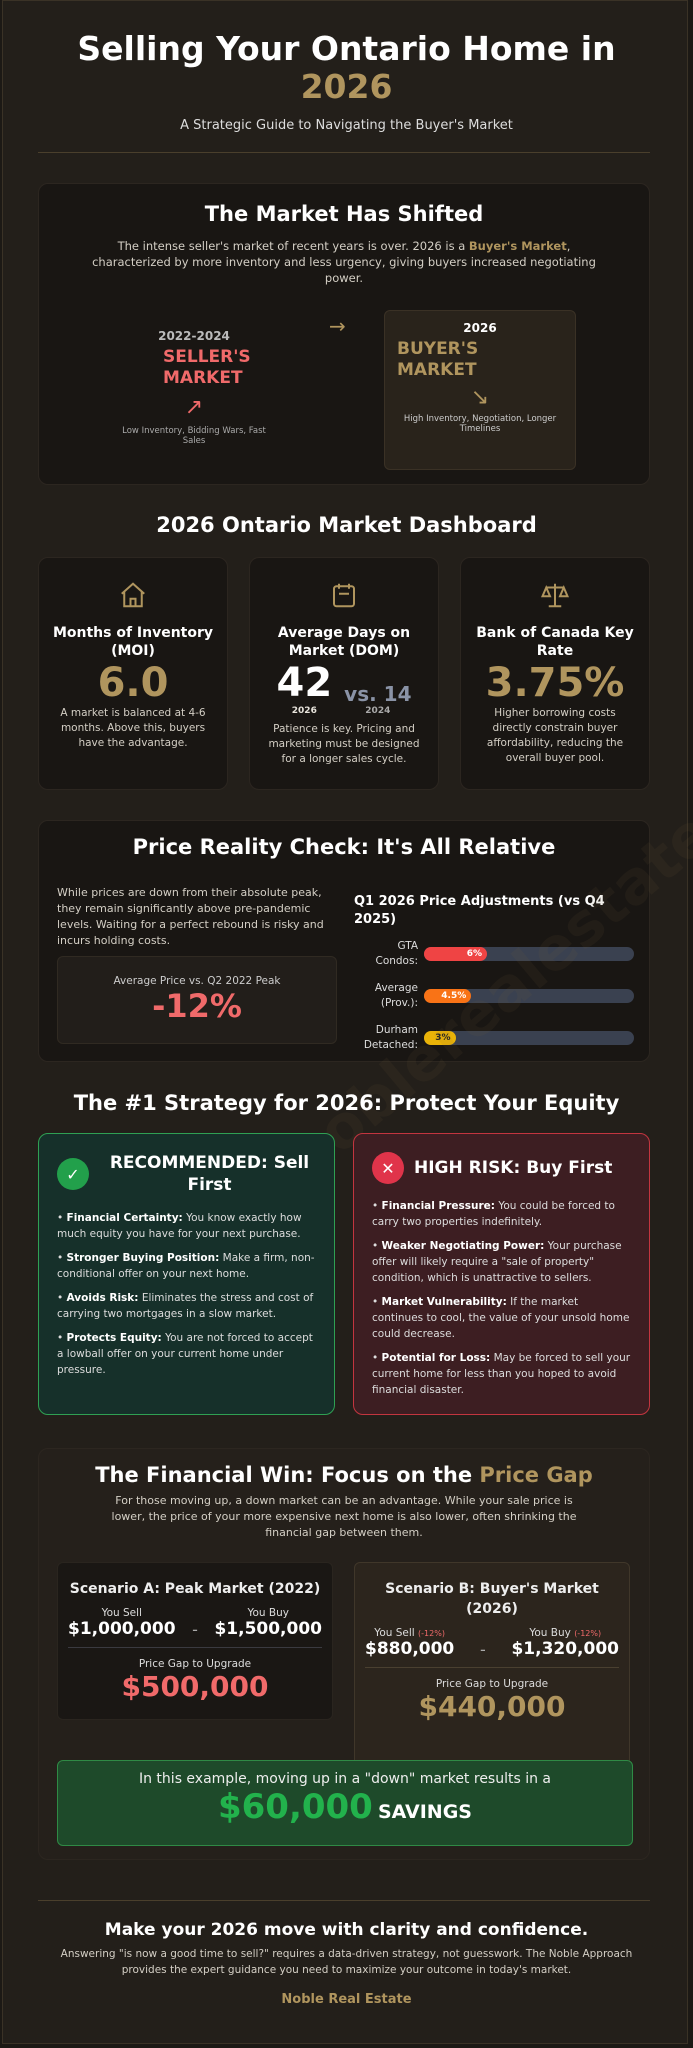 The height and width of the screenshot is (2048, 693). Describe the element at coordinates (555, 595) in the screenshot. I see `scales-icon` at that location.